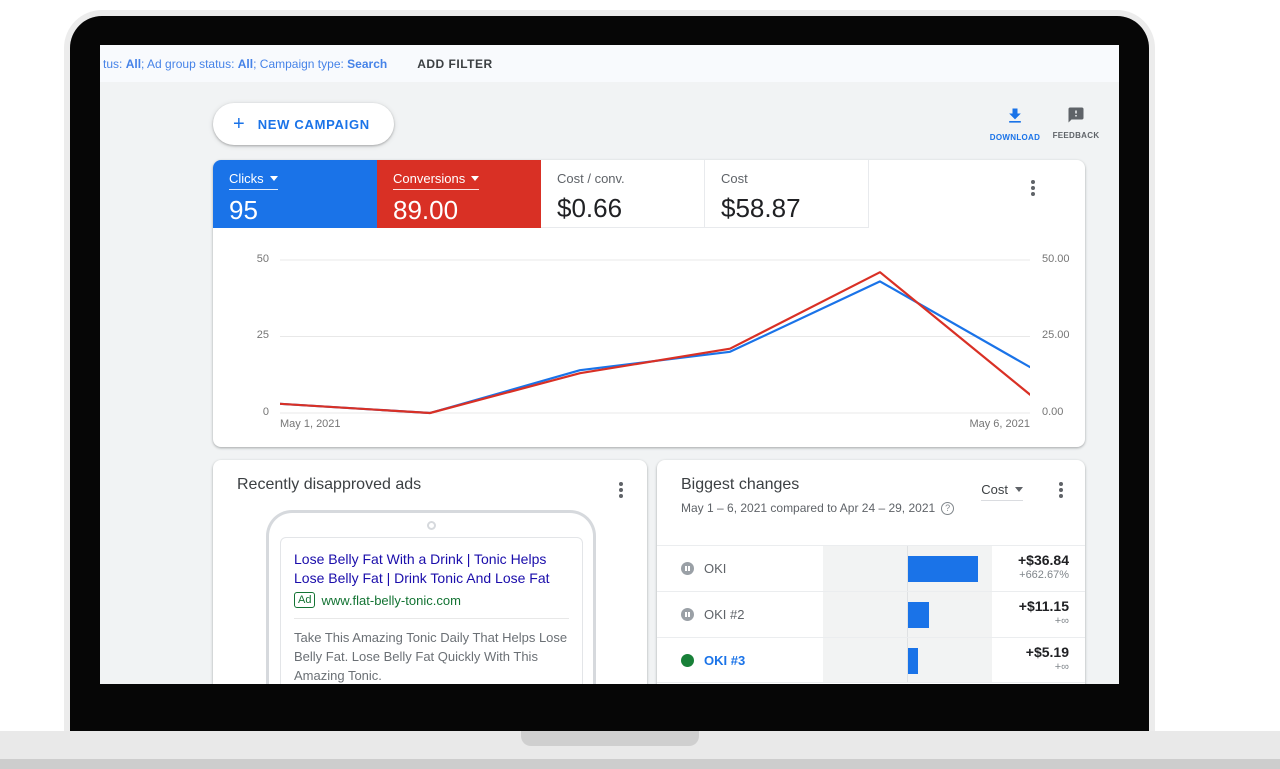  What do you see at coordinates (262, 335) in the screenshot?
I see `y-axis-tick-left: 25` at bounding box center [262, 335].